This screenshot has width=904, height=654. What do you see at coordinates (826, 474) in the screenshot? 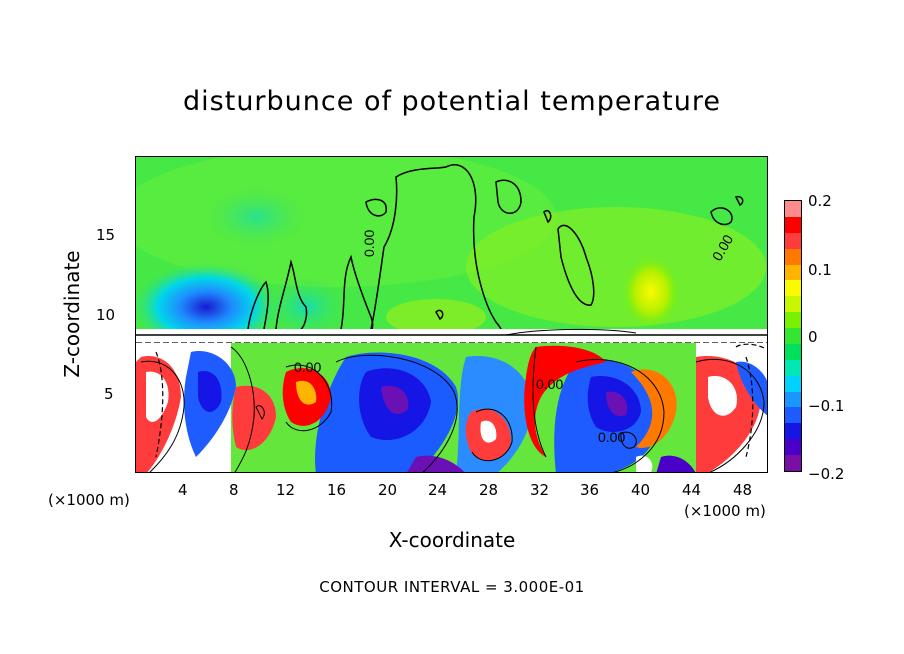
I see `colorbar-tick-label: −0.2` at bounding box center [826, 474].